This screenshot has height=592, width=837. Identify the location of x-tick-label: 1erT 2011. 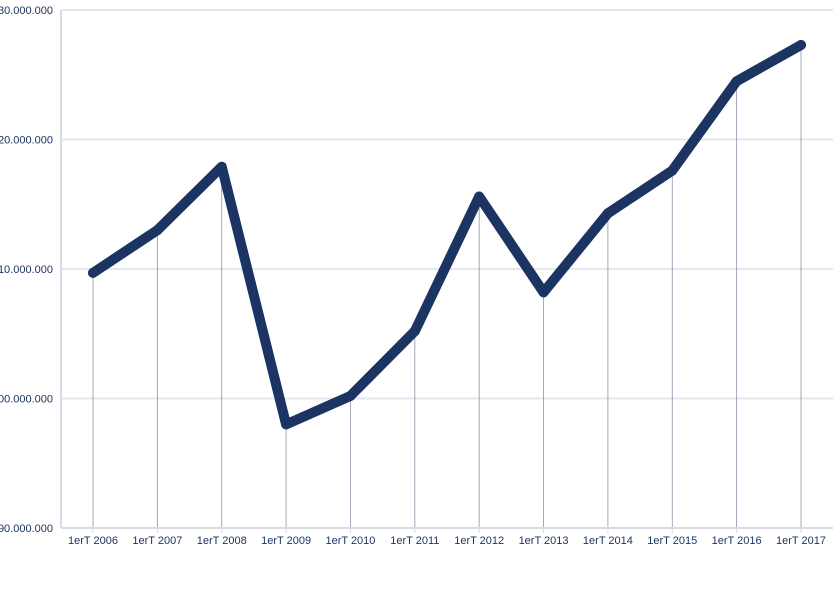
(414, 541).